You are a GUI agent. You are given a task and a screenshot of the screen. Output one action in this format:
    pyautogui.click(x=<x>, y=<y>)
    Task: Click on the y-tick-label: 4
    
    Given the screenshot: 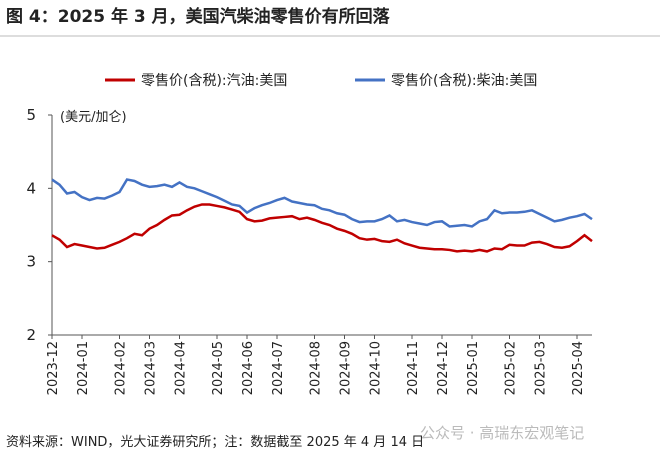 What is the action you would take?
    pyautogui.click(x=31, y=188)
    